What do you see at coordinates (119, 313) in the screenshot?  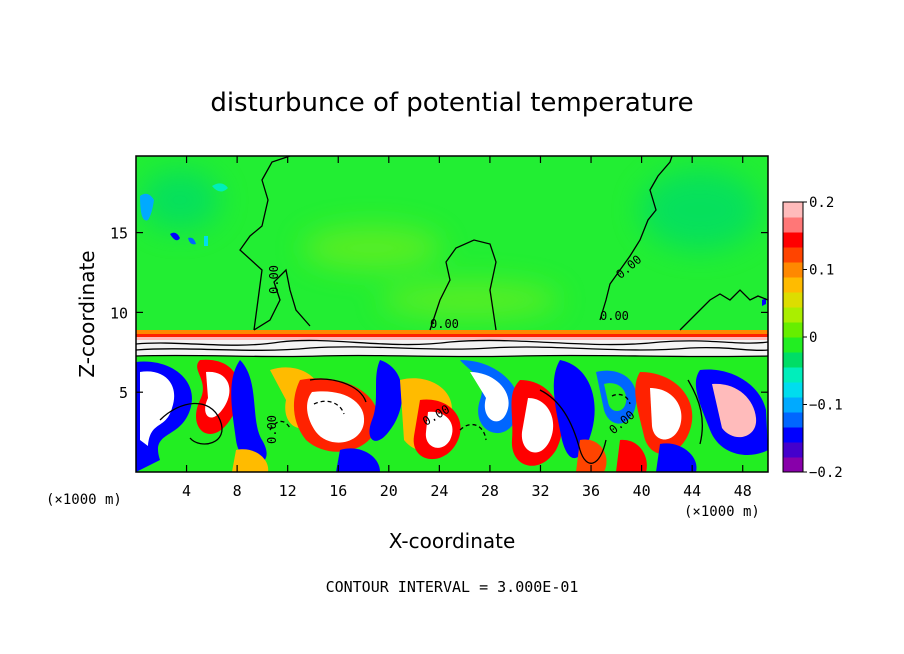 I see `y-tick-label: 10` at bounding box center [119, 313].